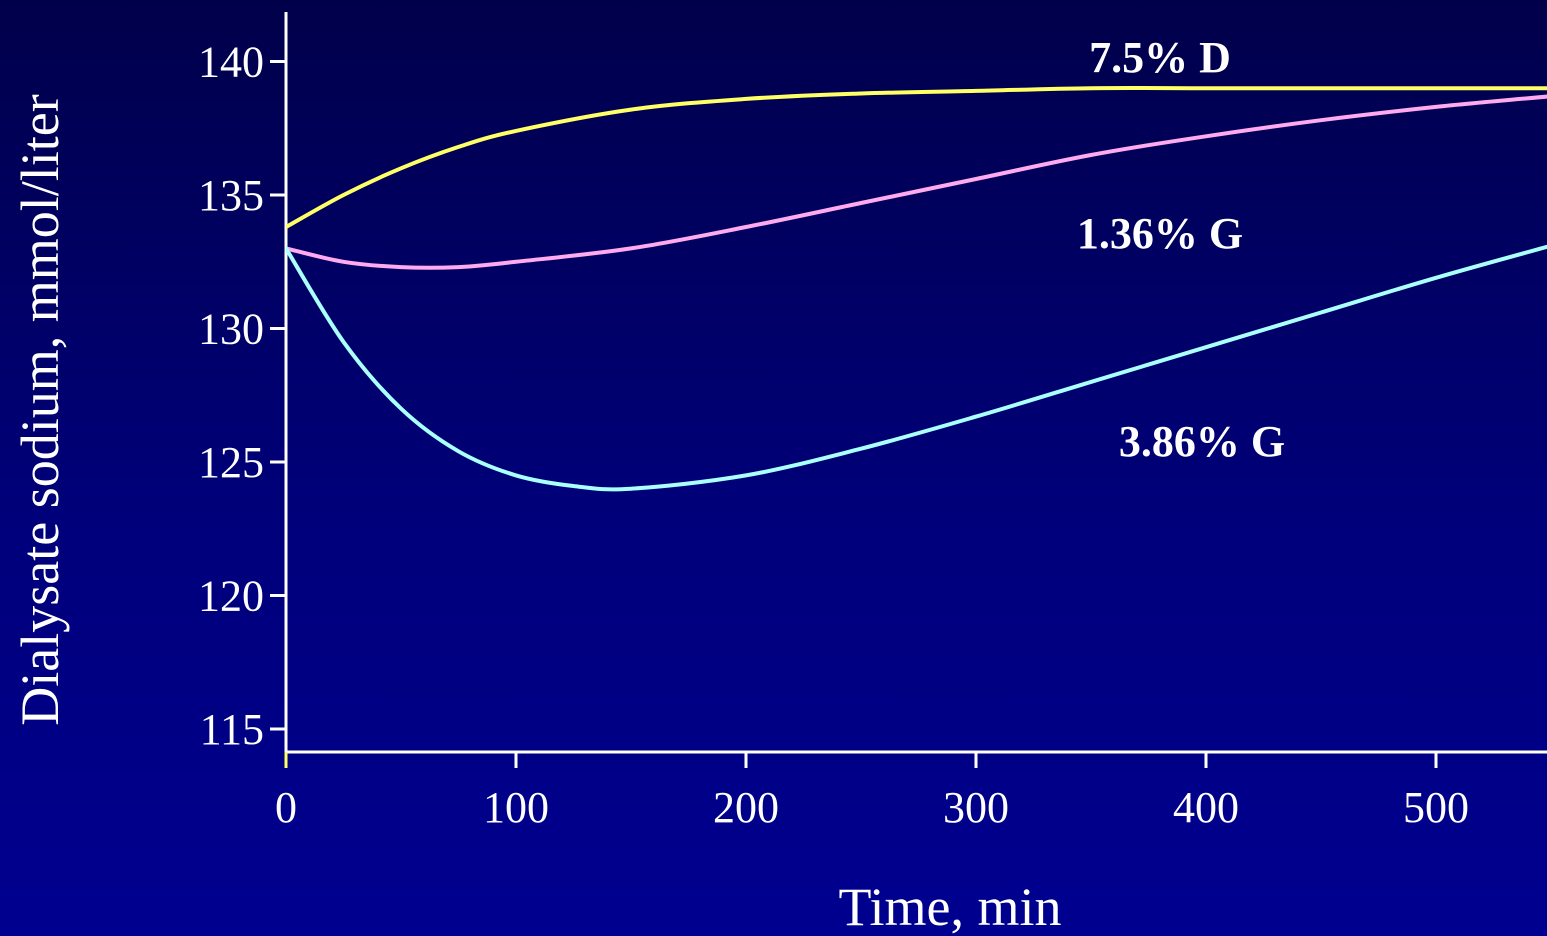  What do you see at coordinates (976, 807) in the screenshot?
I see `x-tick-label: 300` at bounding box center [976, 807].